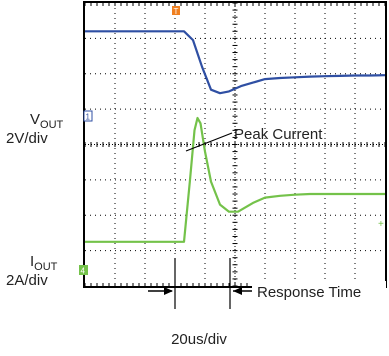 This screenshot has width=389, height=356. What do you see at coordinates (199, 339) in the screenshot?
I see `x-axis-label: 20us/div` at bounding box center [199, 339].